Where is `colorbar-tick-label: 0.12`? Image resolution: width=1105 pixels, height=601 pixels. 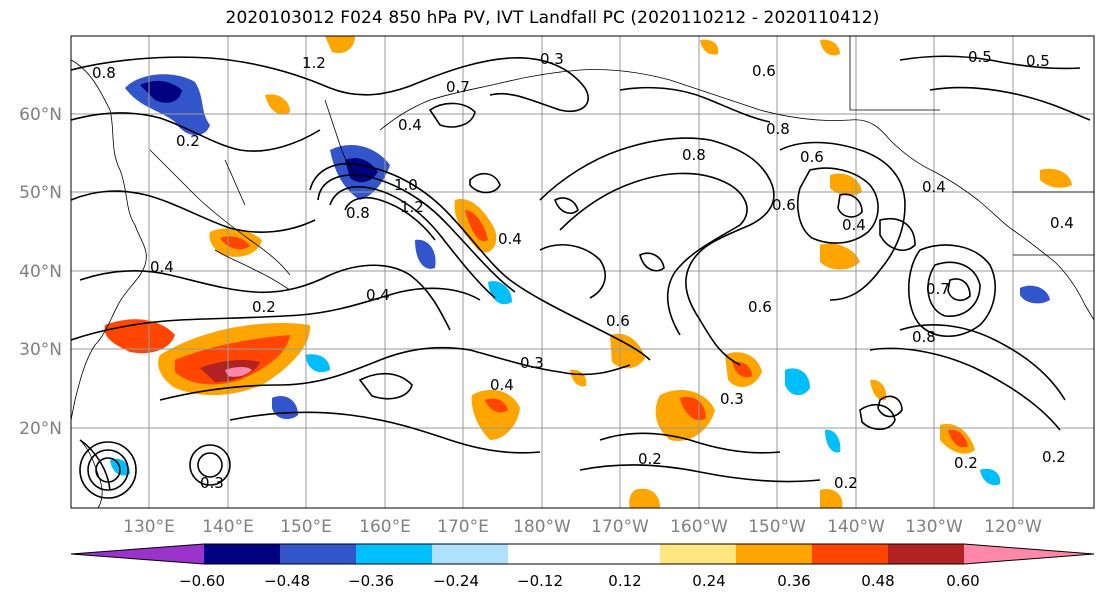 colorbar-tick-label: 0.12 is located at coordinates (624, 581).